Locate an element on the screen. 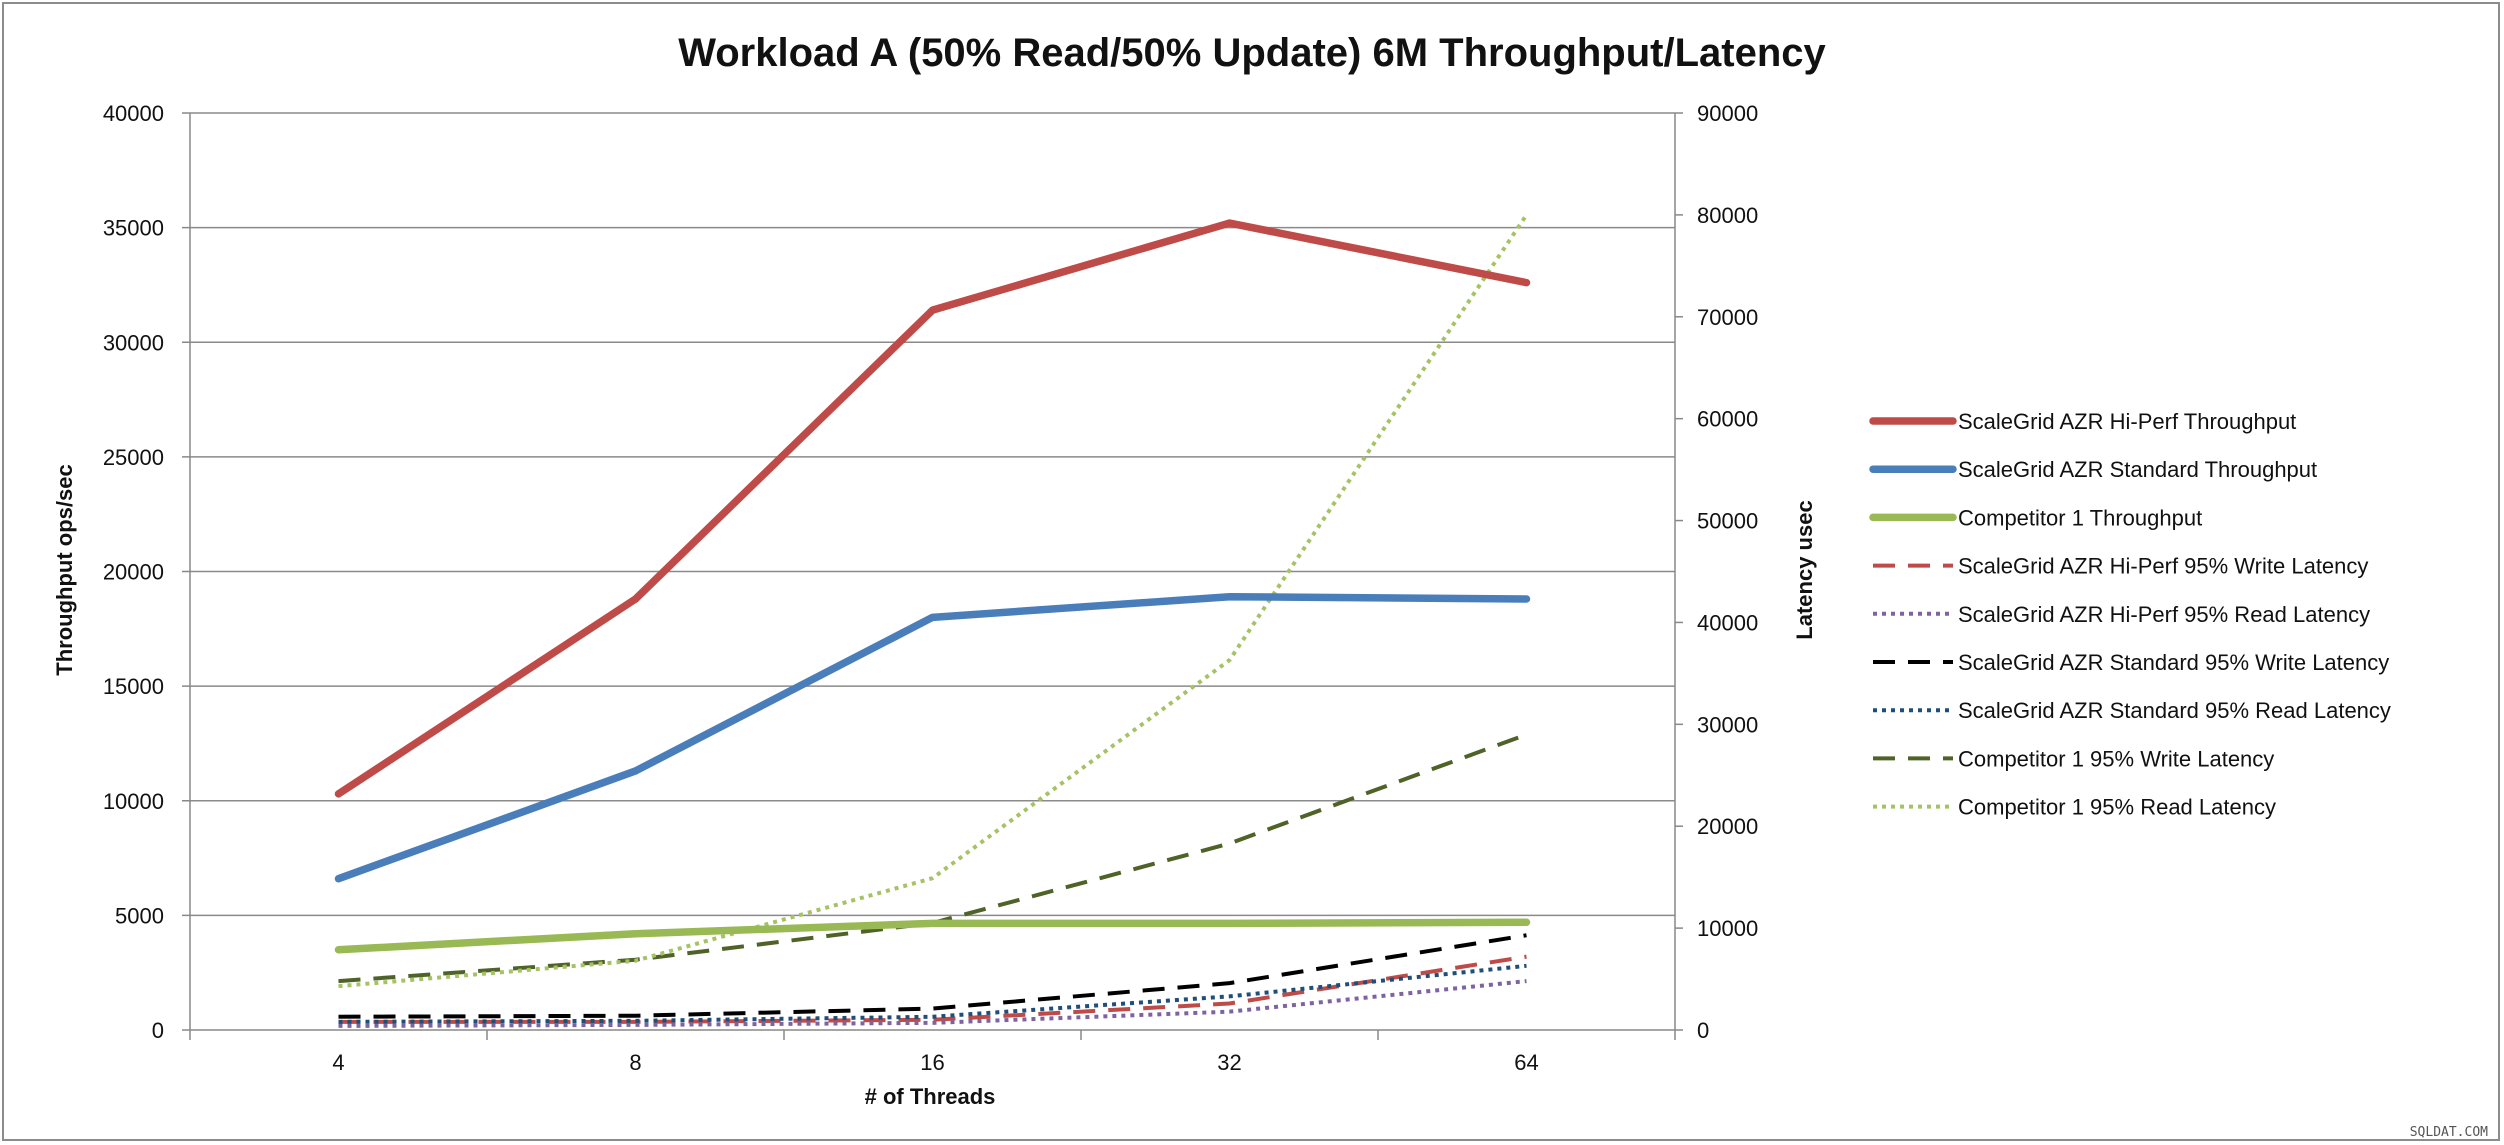 The height and width of the screenshot is (1145, 2504). left-tick-label: 10000 is located at coordinates (133, 801).